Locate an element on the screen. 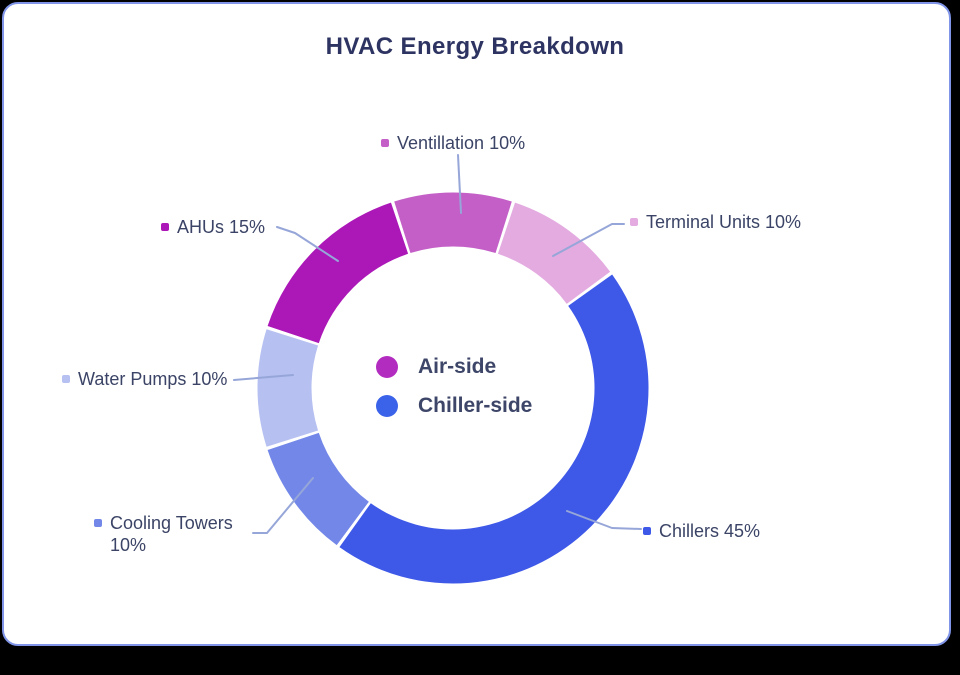  label-ahus: AHUs 15% is located at coordinates (213, 227).